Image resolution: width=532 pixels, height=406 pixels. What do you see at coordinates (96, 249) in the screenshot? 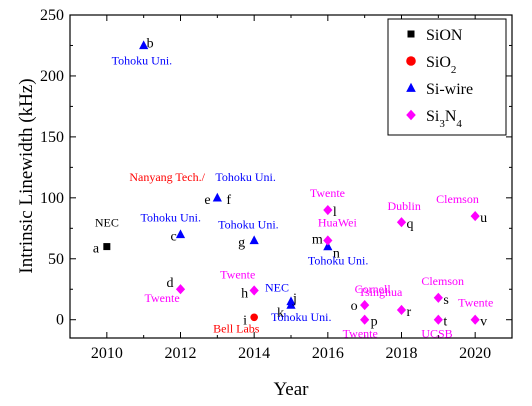
I see `point-letter: a` at bounding box center [96, 249].